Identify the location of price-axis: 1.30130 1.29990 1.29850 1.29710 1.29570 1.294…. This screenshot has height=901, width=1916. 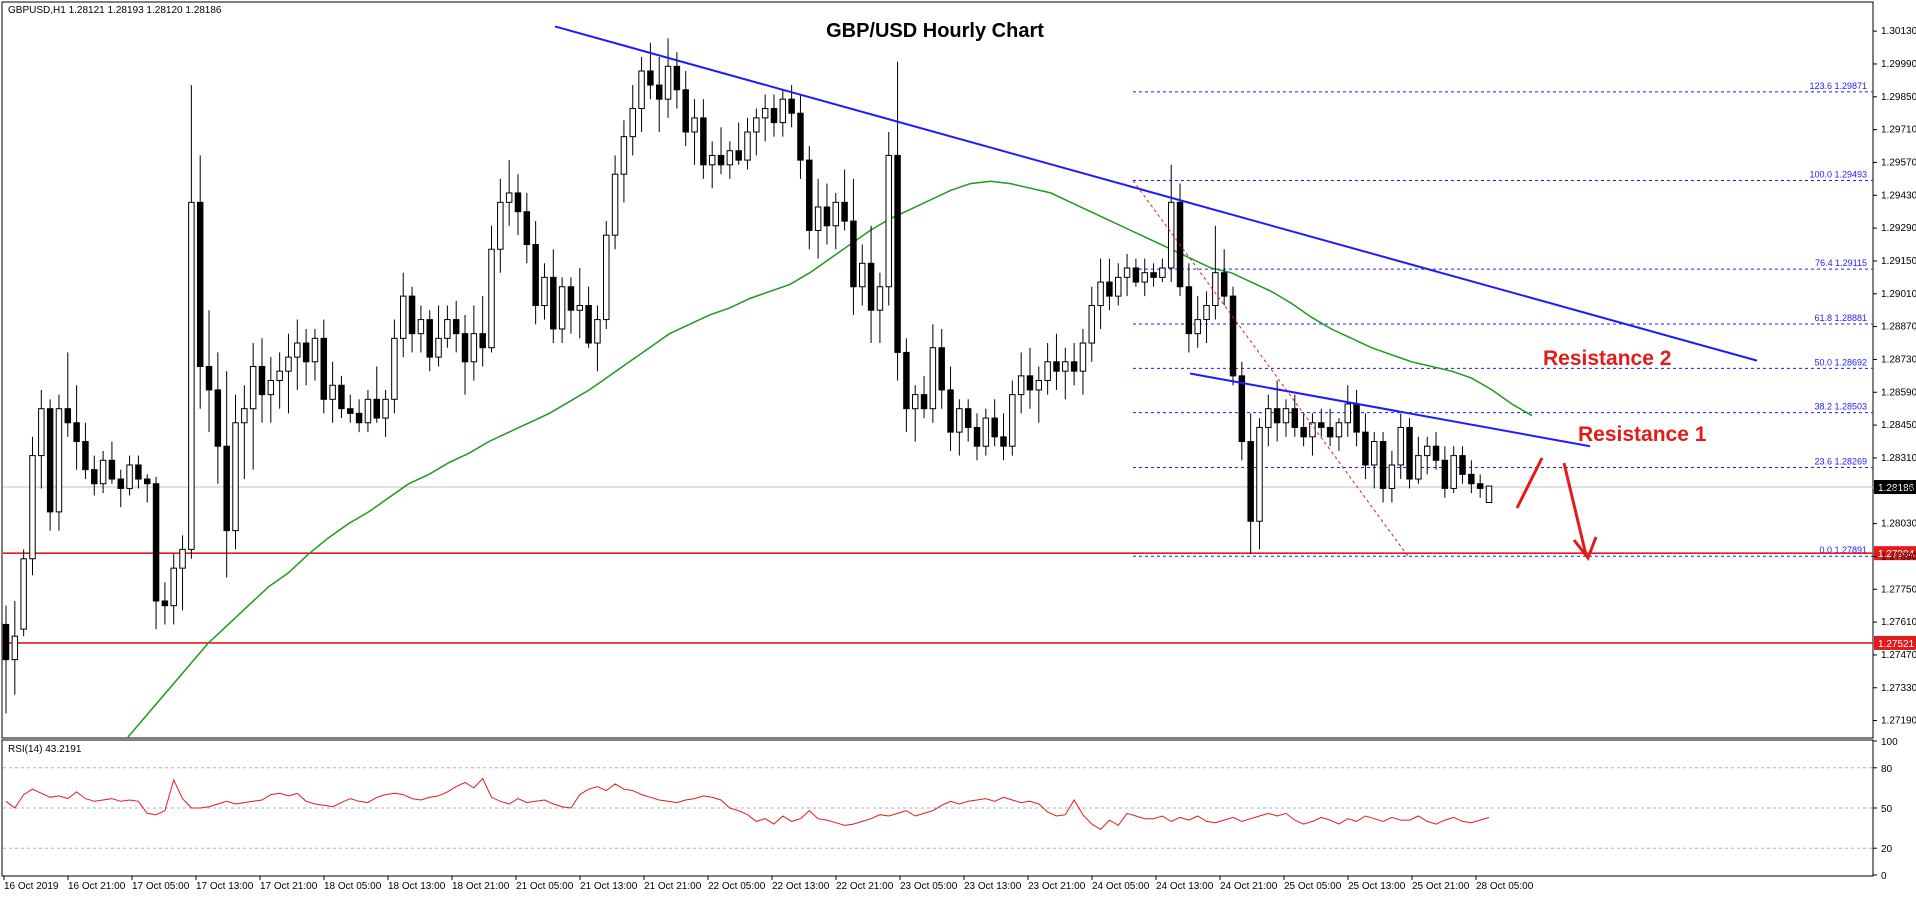
(1894, 376).